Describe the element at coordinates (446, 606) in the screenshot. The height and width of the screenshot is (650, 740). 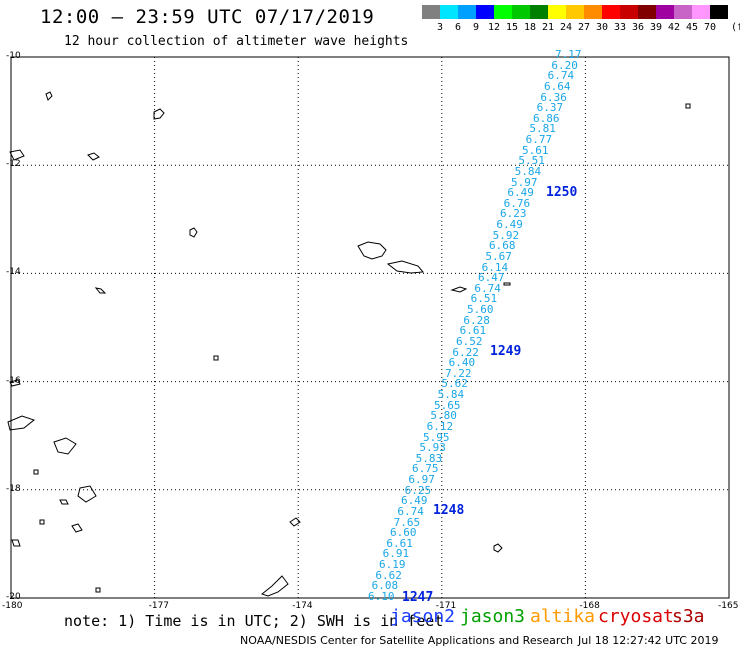
I see `lon-label: -171` at that location.